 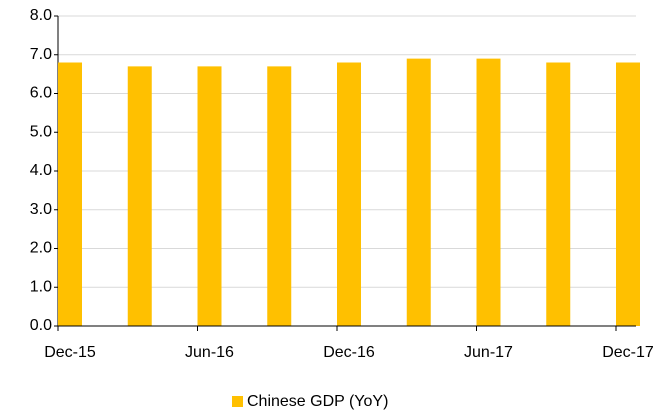 What do you see at coordinates (41, 286) in the screenshot?
I see `y-tick-label: 1.0` at bounding box center [41, 286].